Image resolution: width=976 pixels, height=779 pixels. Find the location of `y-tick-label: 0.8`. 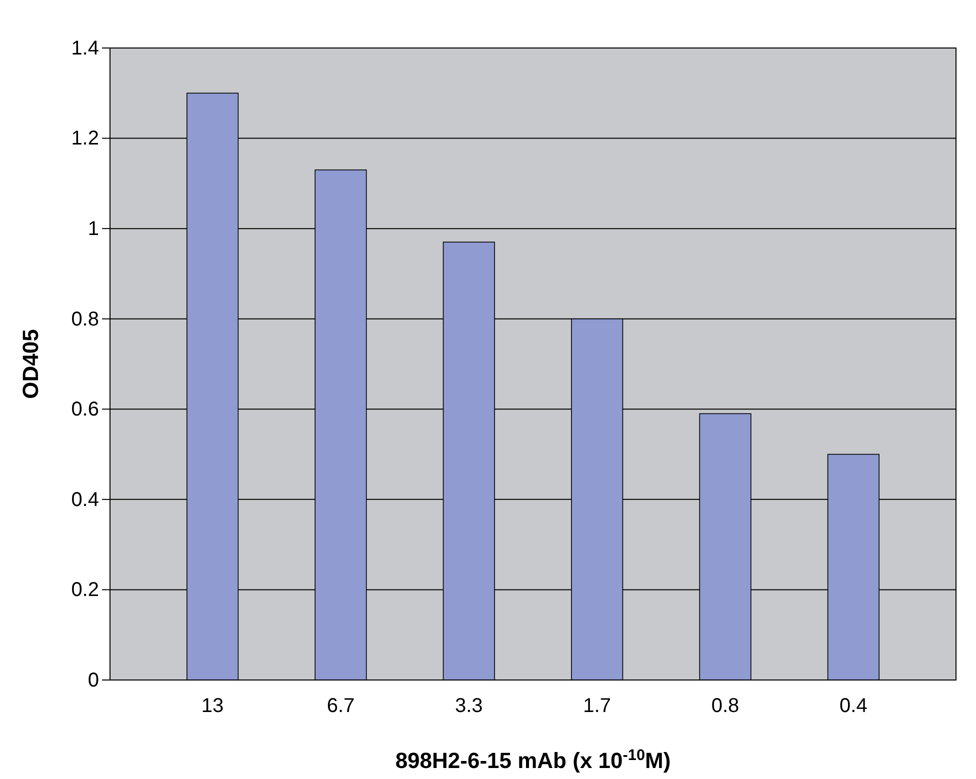

y-tick-label: 0.8 is located at coordinates (85, 319).